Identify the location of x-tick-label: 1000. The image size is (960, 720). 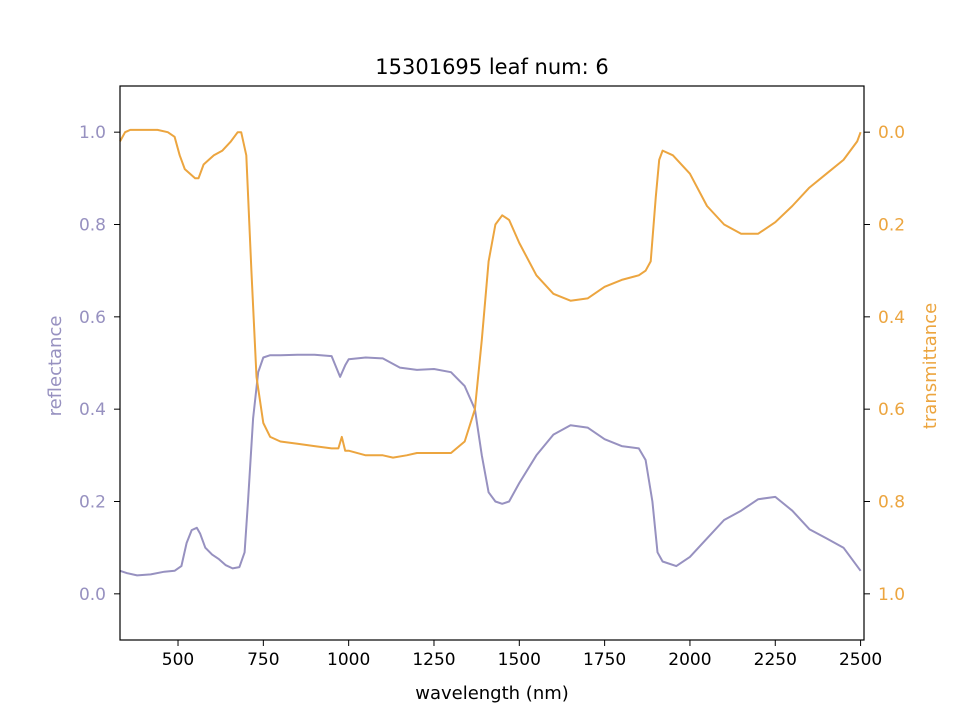
(348, 660).